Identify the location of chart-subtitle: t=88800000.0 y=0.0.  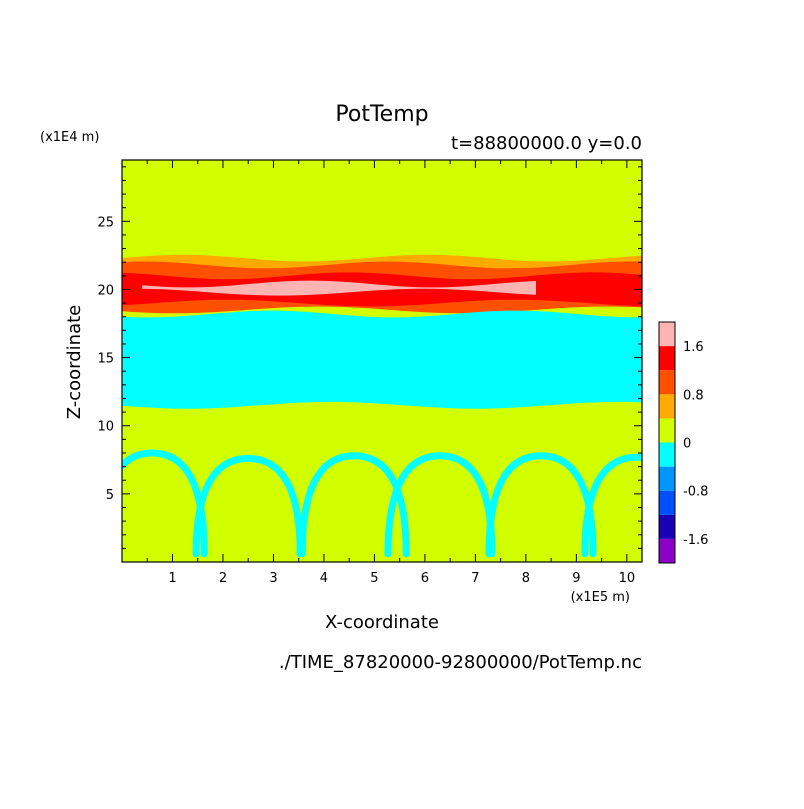
(546, 143).